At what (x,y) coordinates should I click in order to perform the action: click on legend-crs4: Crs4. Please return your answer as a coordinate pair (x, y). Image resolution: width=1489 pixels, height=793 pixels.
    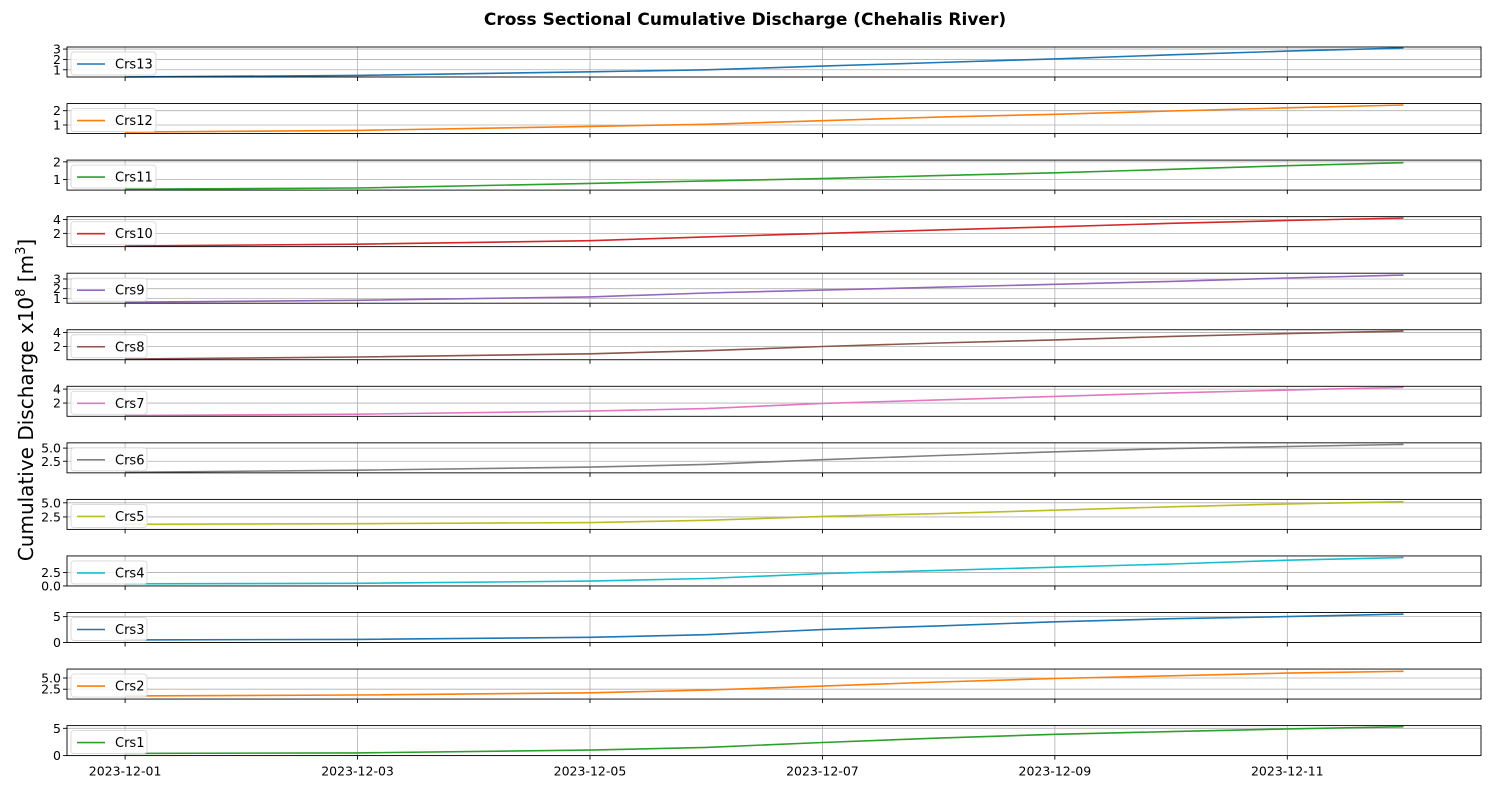
    Looking at the image, I should click on (109, 572).